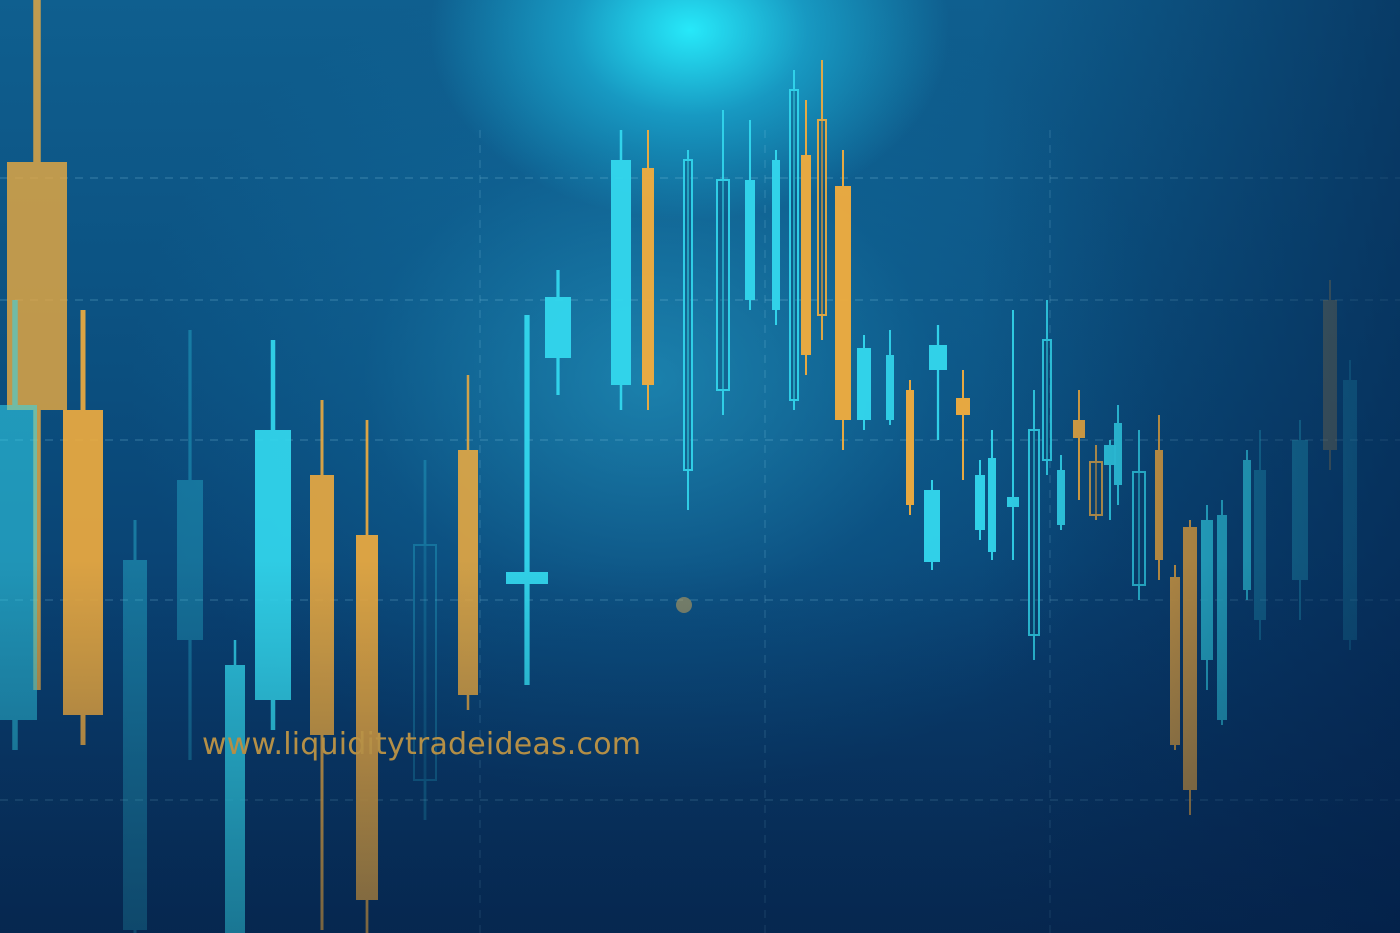 The width and height of the screenshot is (1400, 933). I want to click on website-url: www.liquiditytradeideas.com, so click(422, 744).